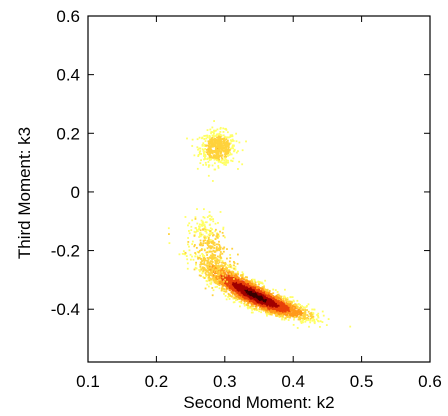  Describe the element at coordinates (258, 402) in the screenshot. I see `x-axis-label: Second Moment: k2` at that location.